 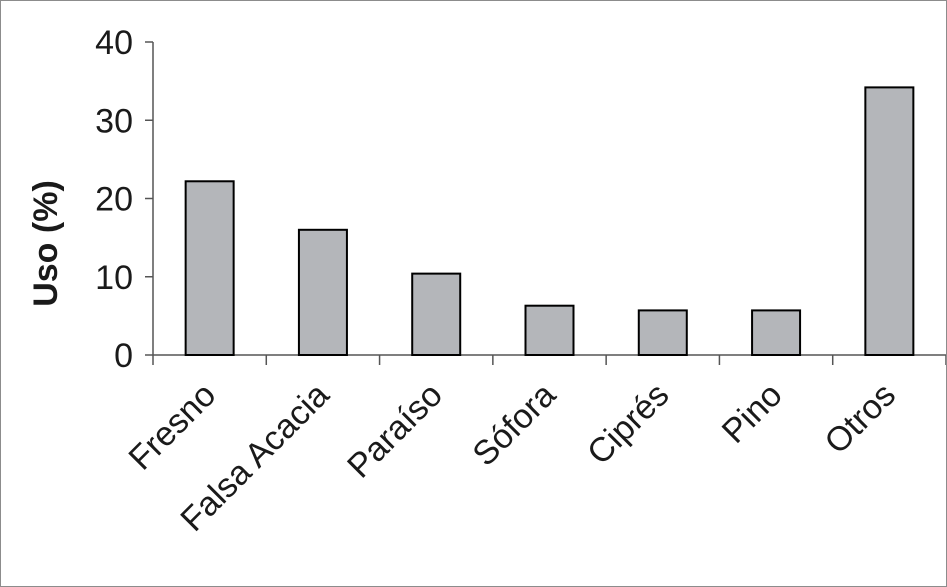 I want to click on x-tick-label: Paraíso, so click(x=395, y=431).